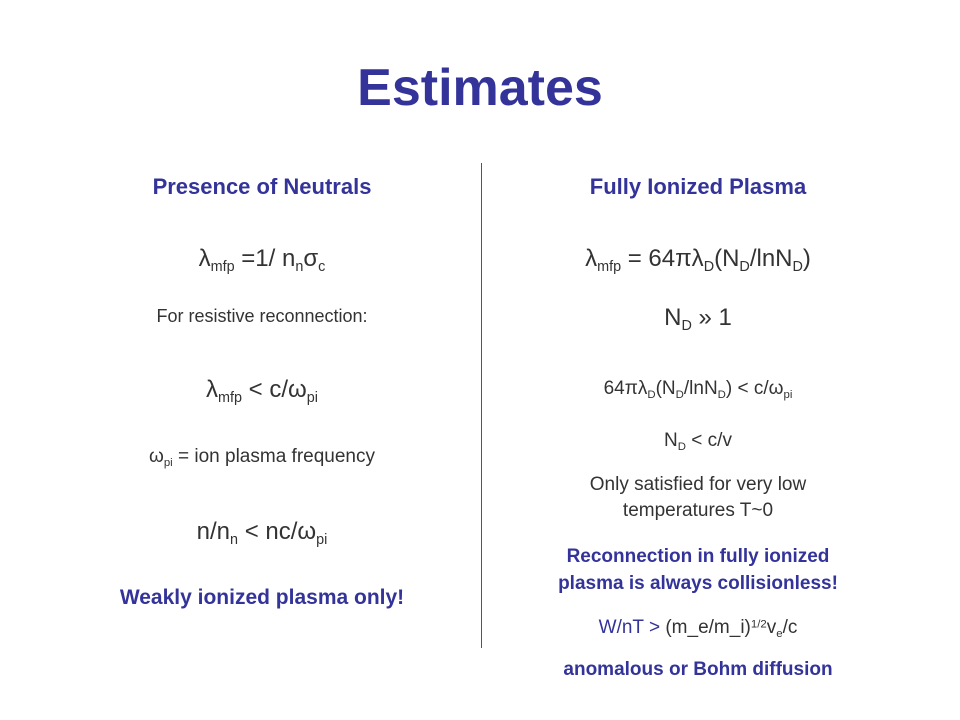 Image resolution: width=960 pixels, height=720 pixels. I want to click on left-mfp-formula: λmfp =1/ nnσc, so click(262, 260).